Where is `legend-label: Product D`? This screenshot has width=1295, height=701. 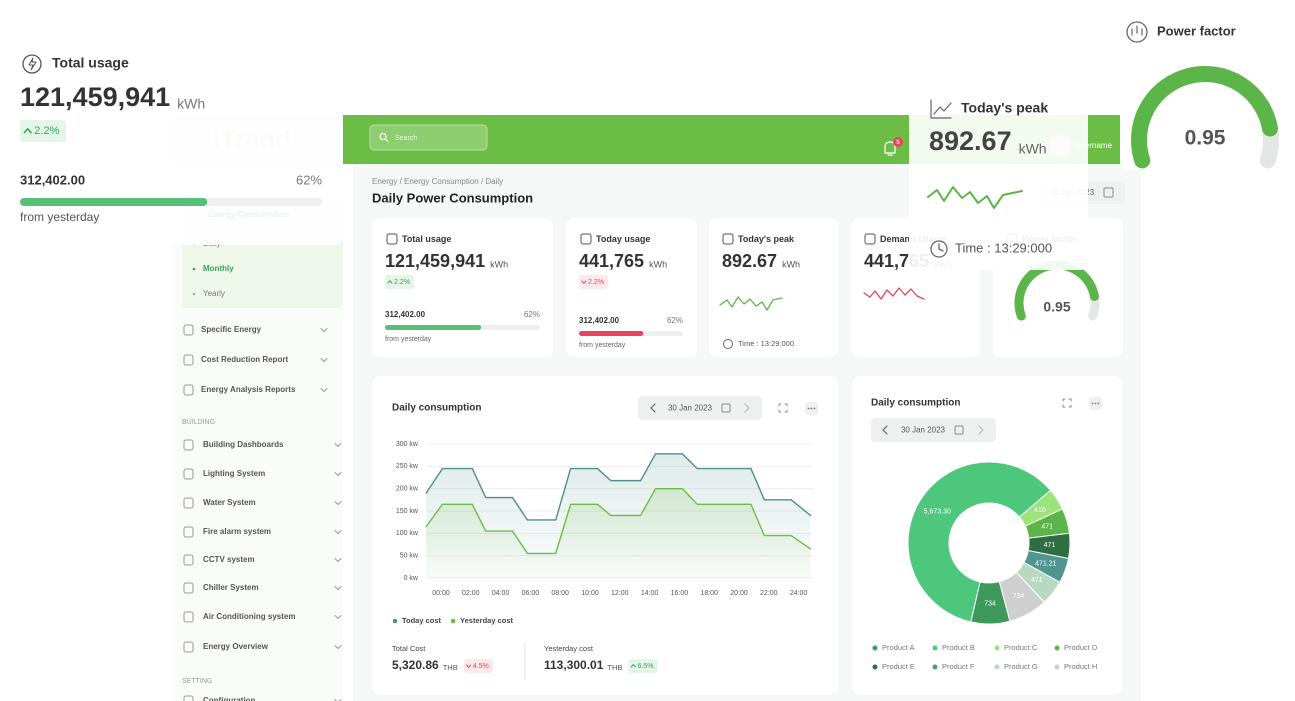
legend-label: Product D is located at coordinates (1081, 647).